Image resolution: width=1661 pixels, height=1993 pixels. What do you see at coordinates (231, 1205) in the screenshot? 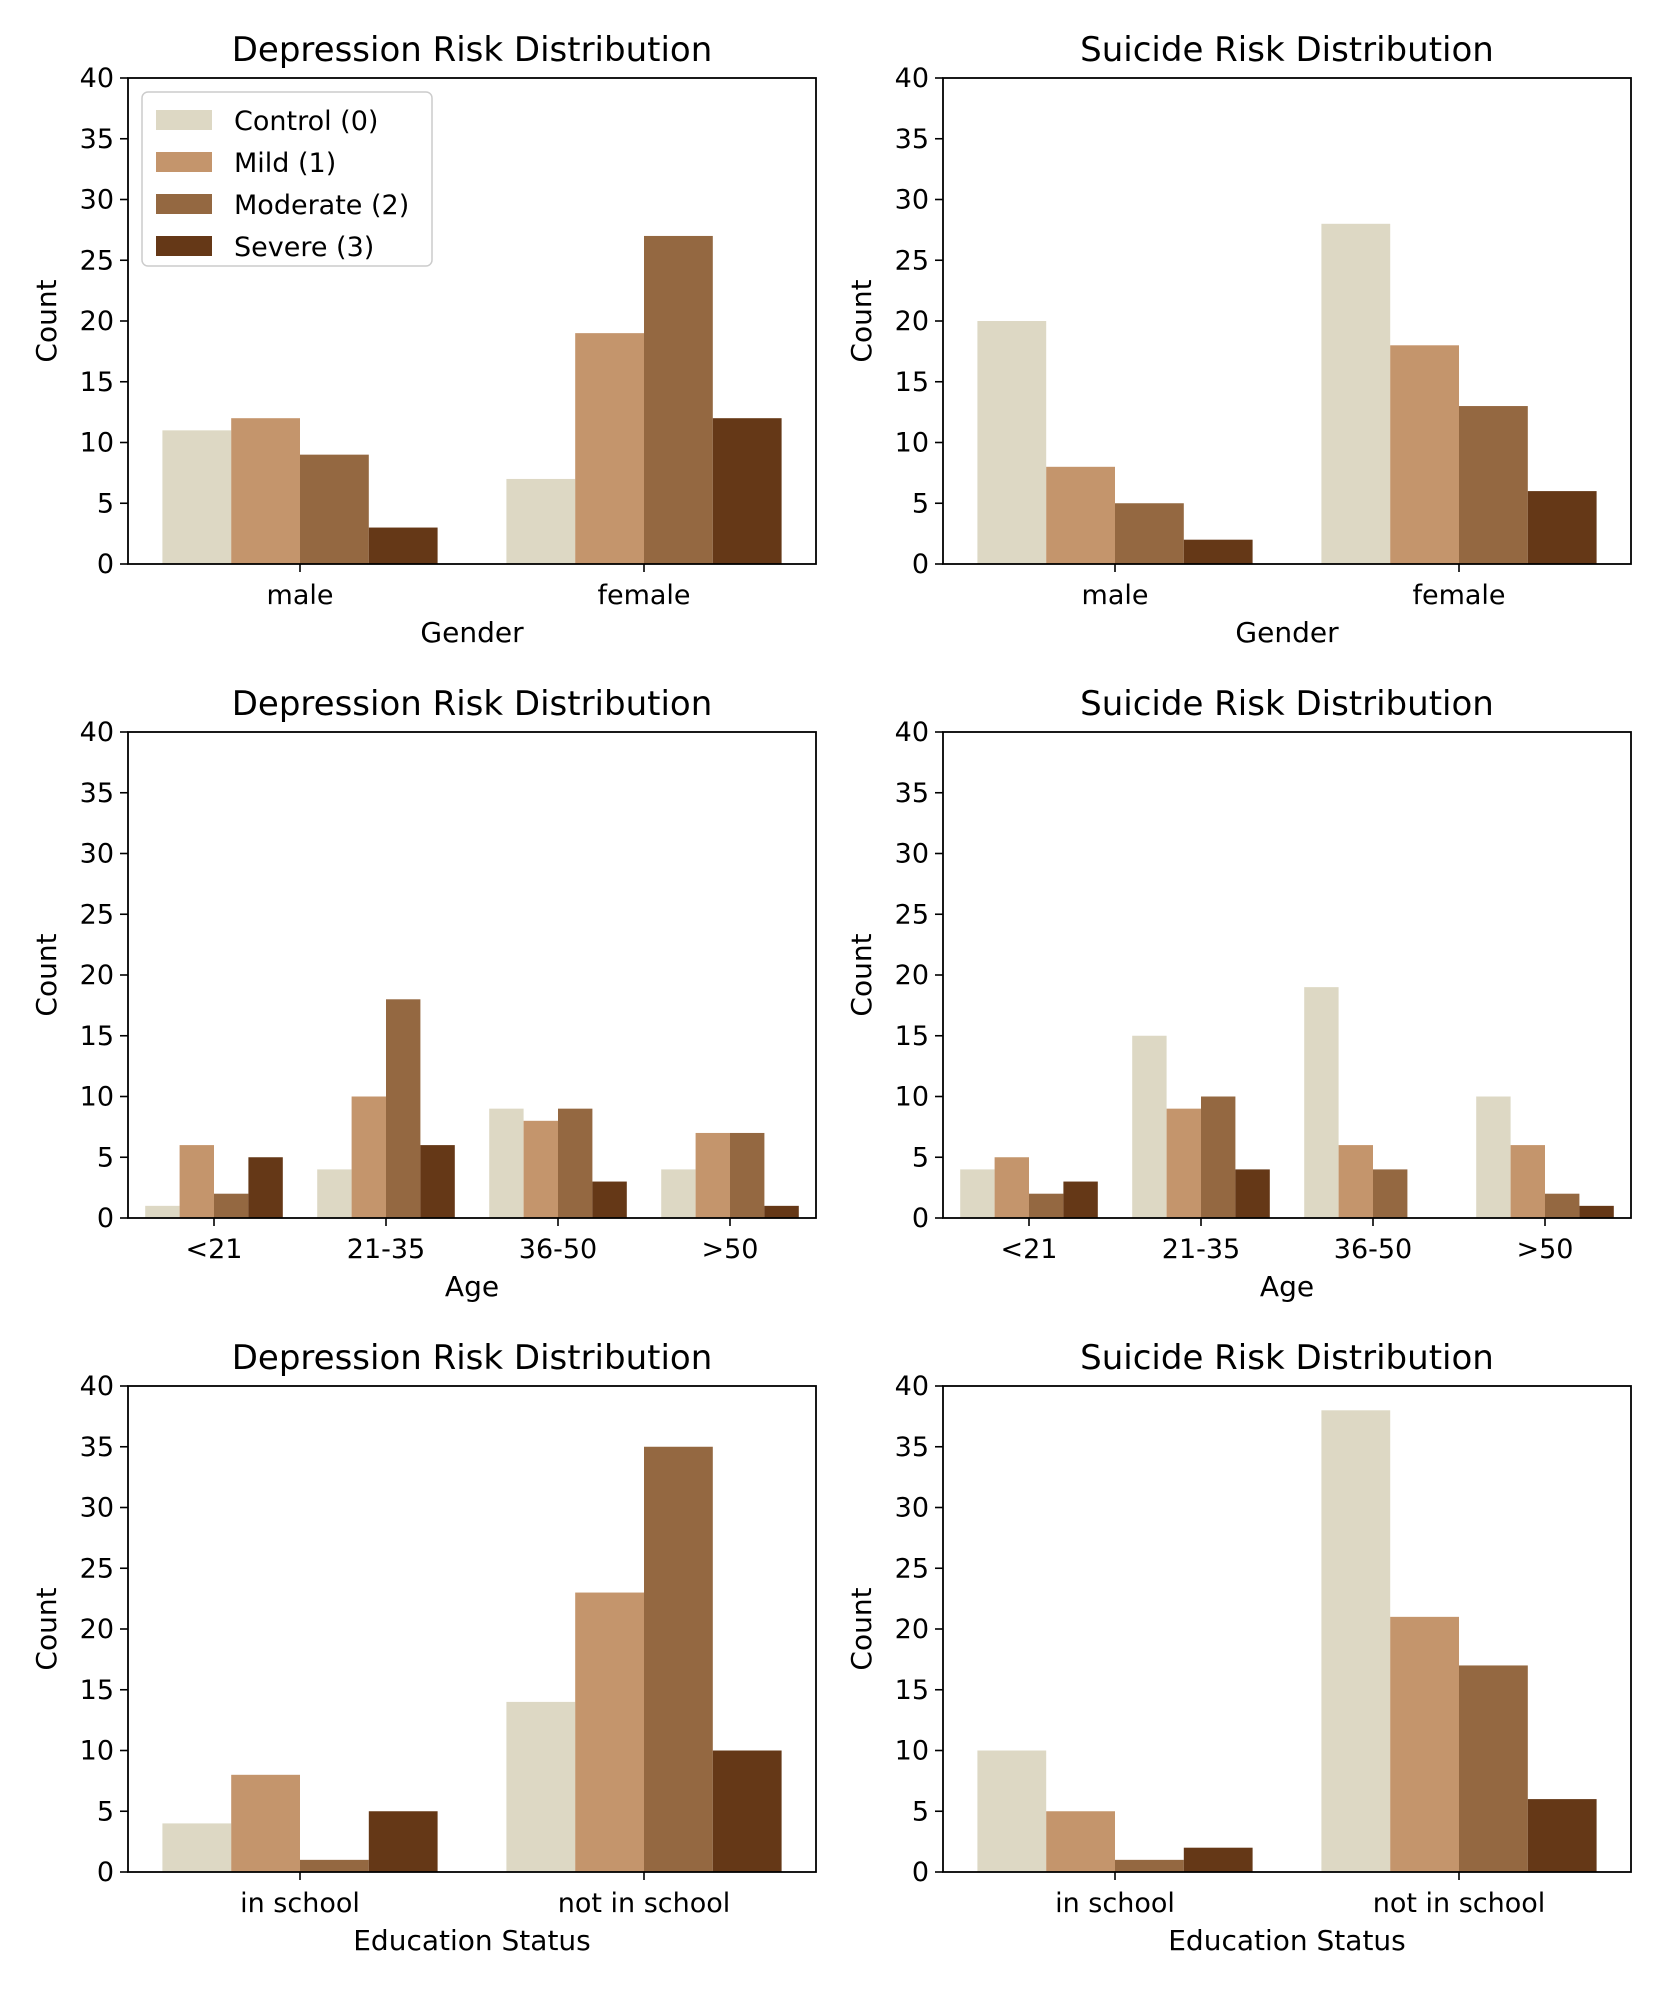
I see `bar-<21-Moderate (2)` at bounding box center [231, 1205].